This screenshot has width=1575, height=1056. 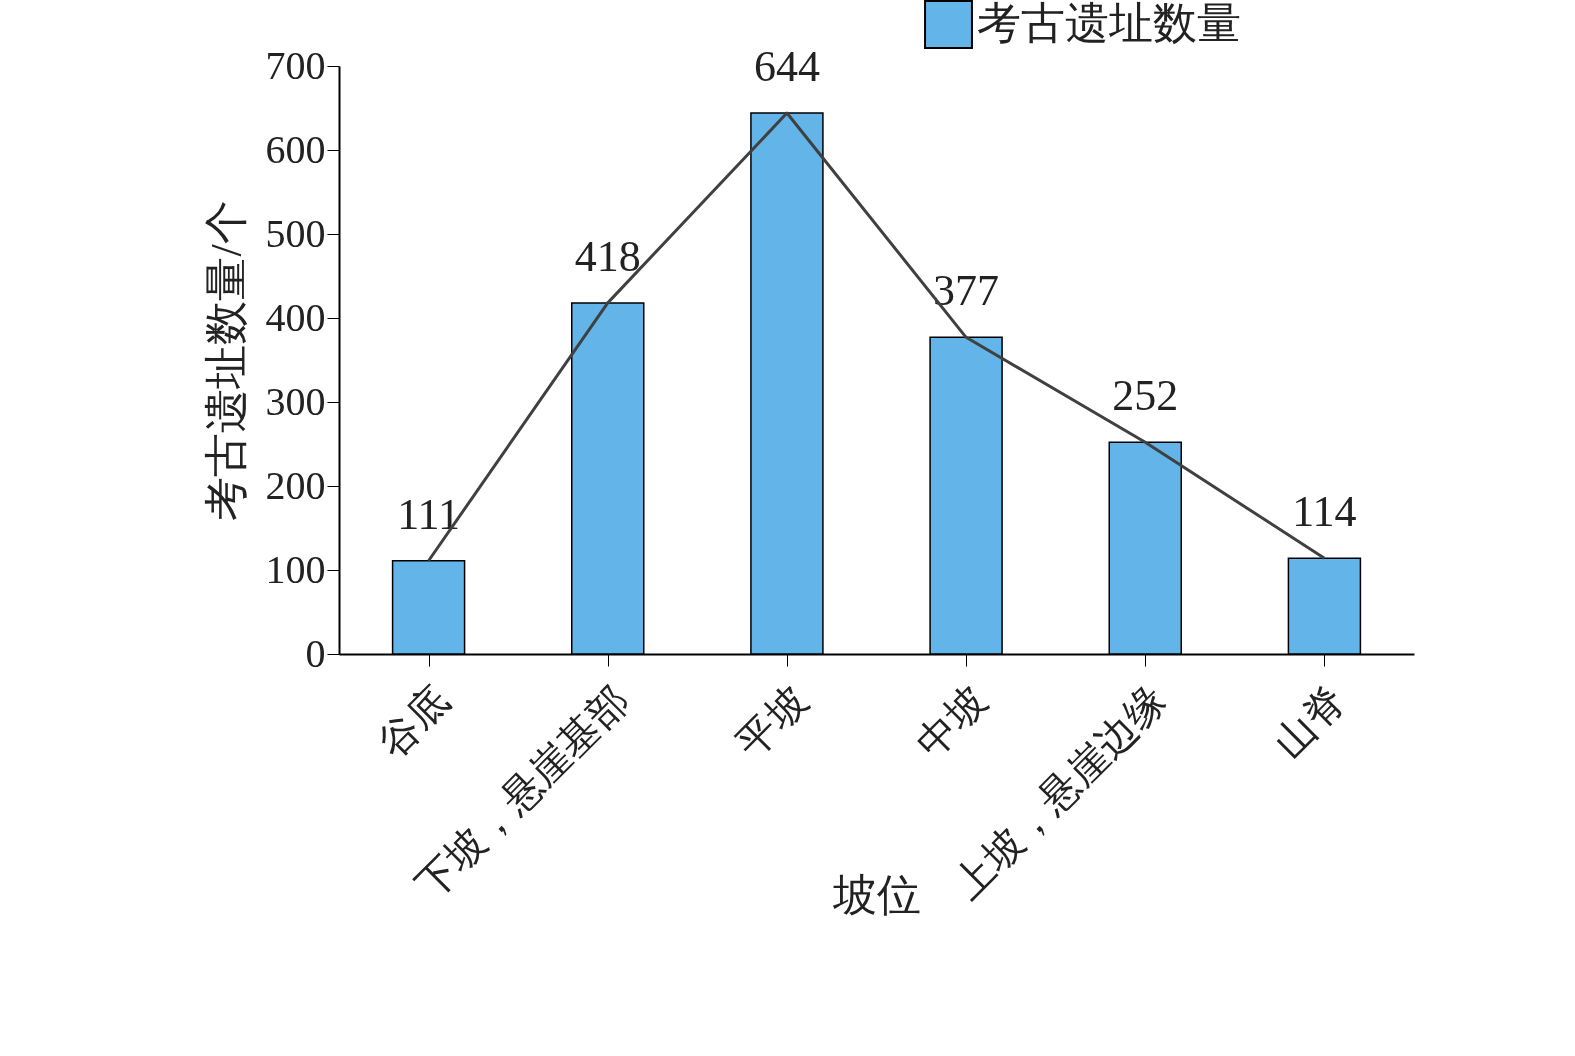 I want to click on y-tick-label: 500, so click(x=295, y=233).